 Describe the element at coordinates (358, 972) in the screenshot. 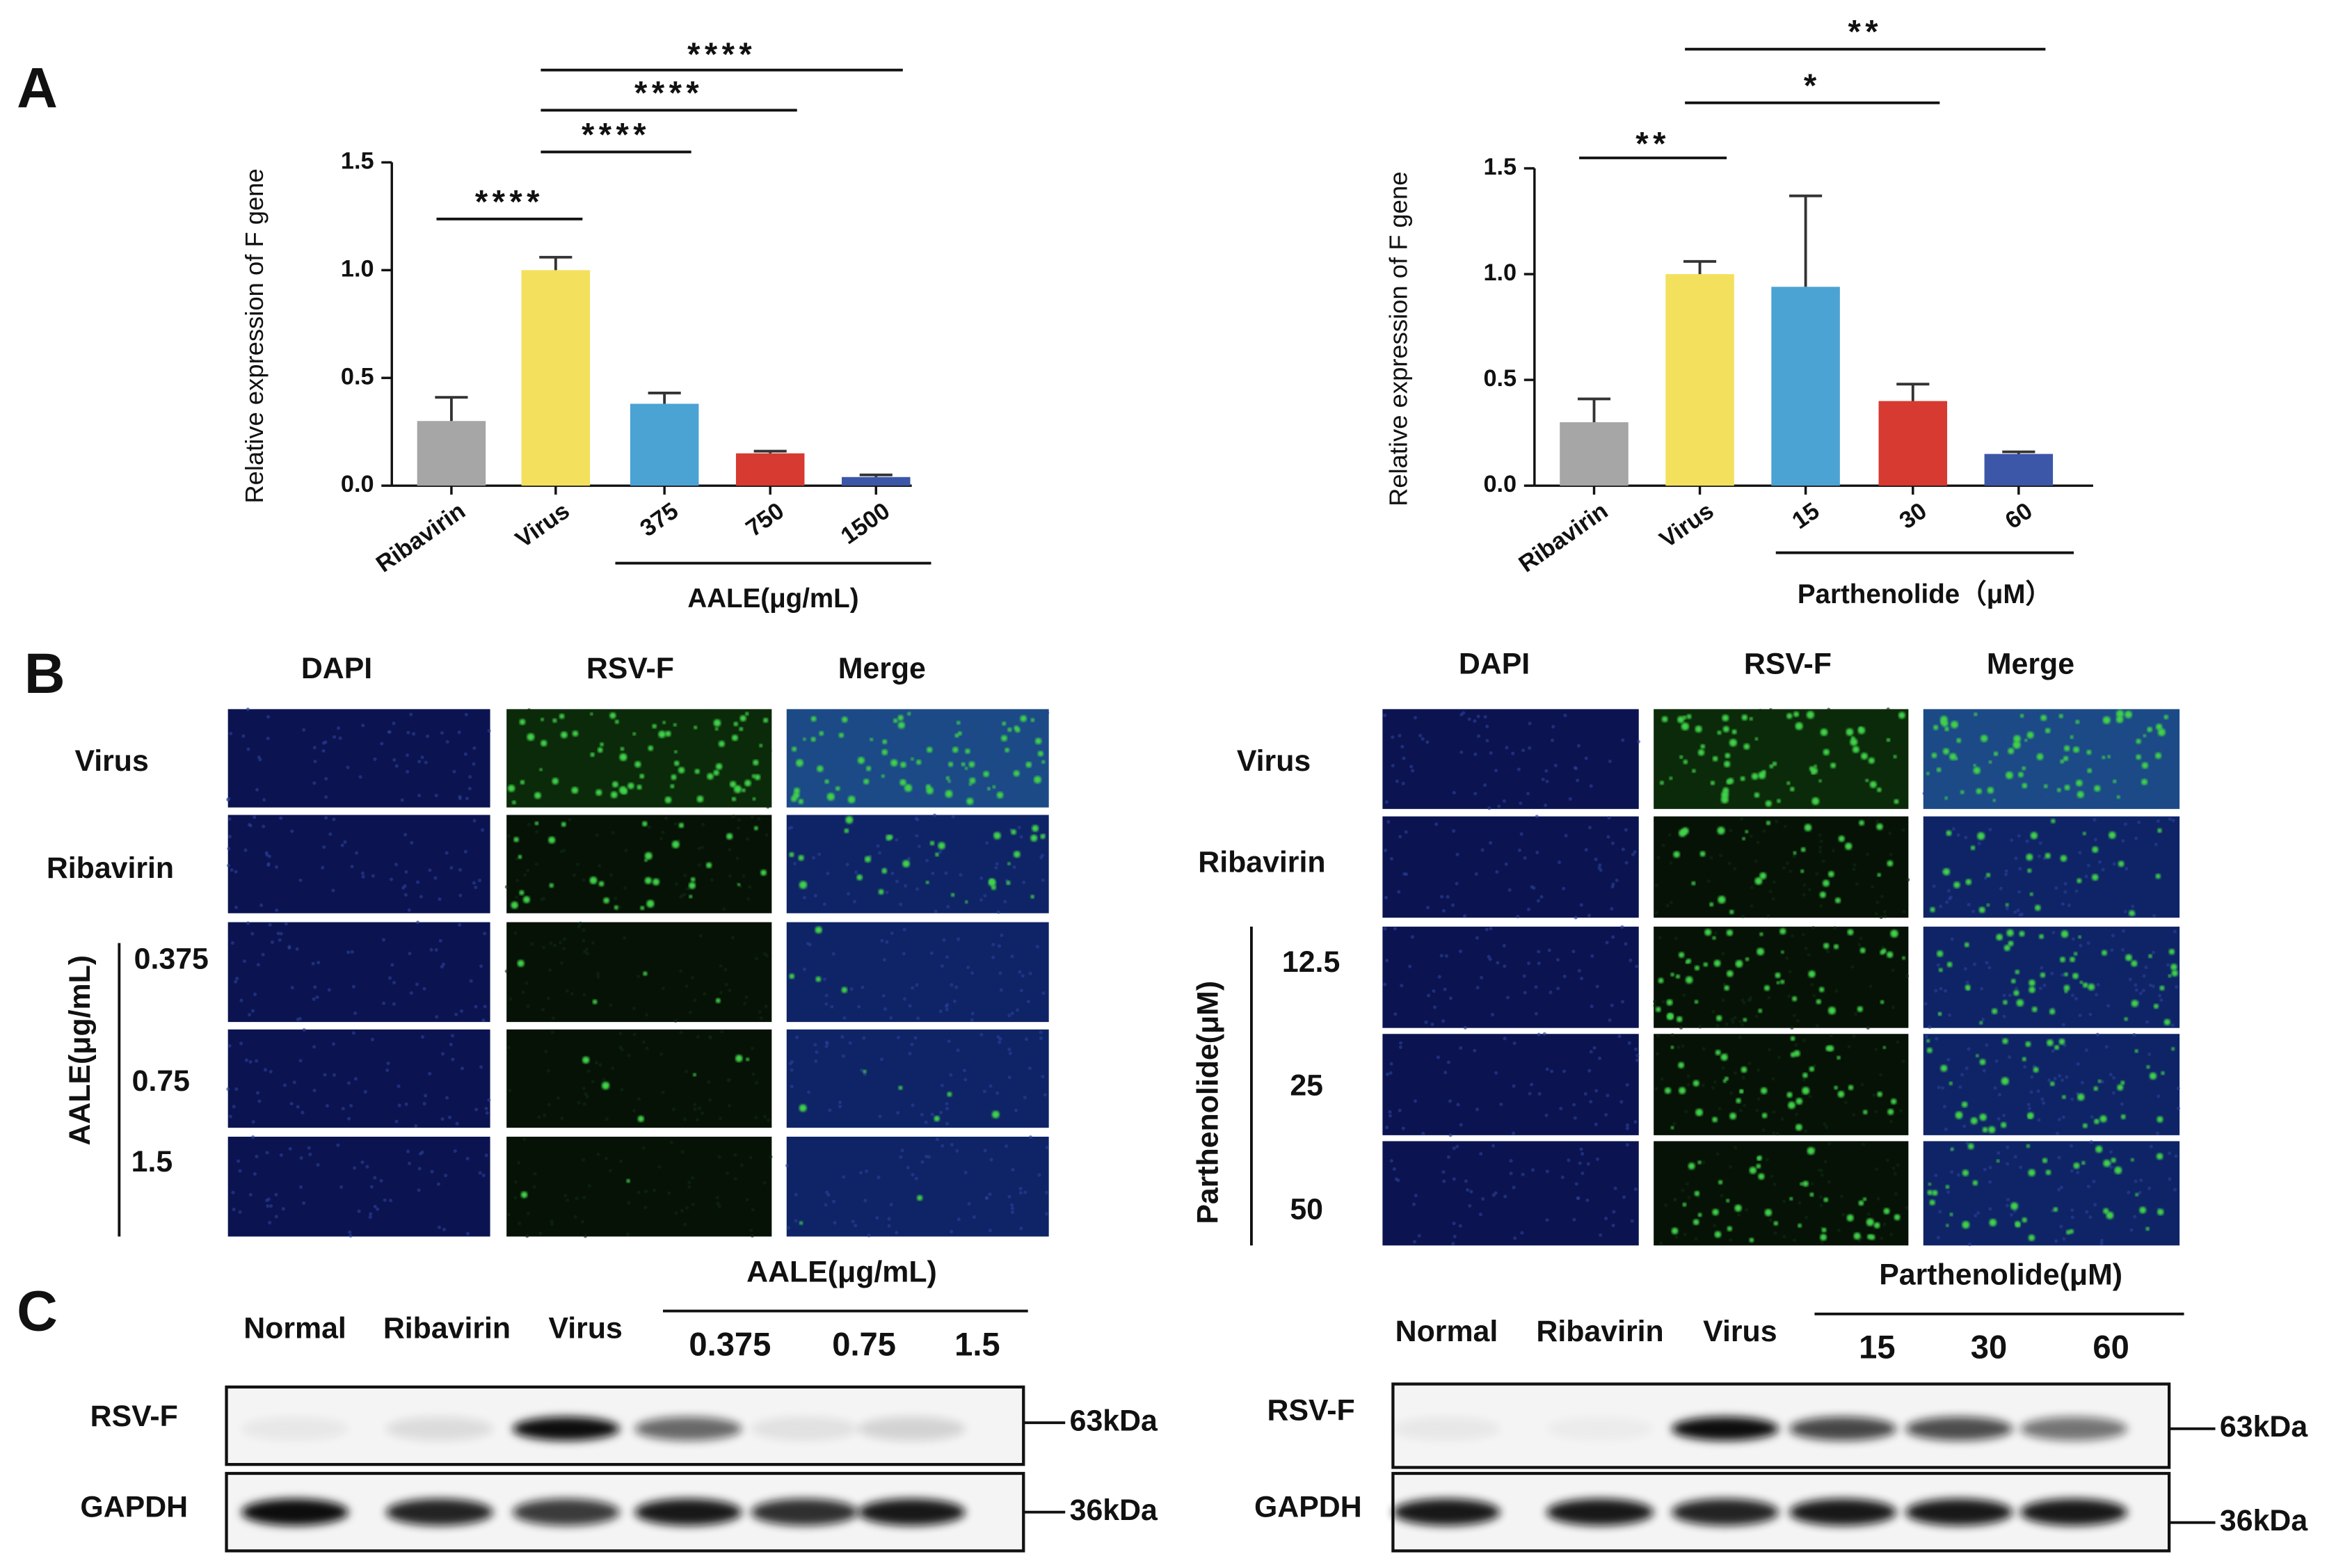

I see `micrograph-bg` at that location.